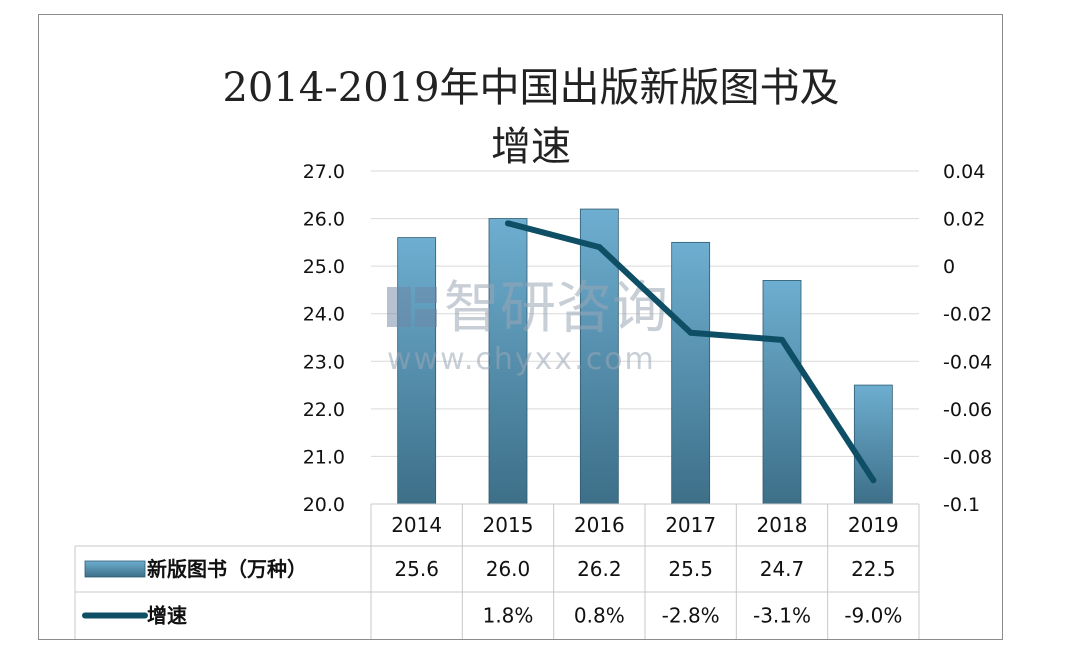 This screenshot has width=1080, height=658. What do you see at coordinates (227, 569) in the screenshot?
I see `legend-bar-label: 新版图书（万种）` at bounding box center [227, 569].